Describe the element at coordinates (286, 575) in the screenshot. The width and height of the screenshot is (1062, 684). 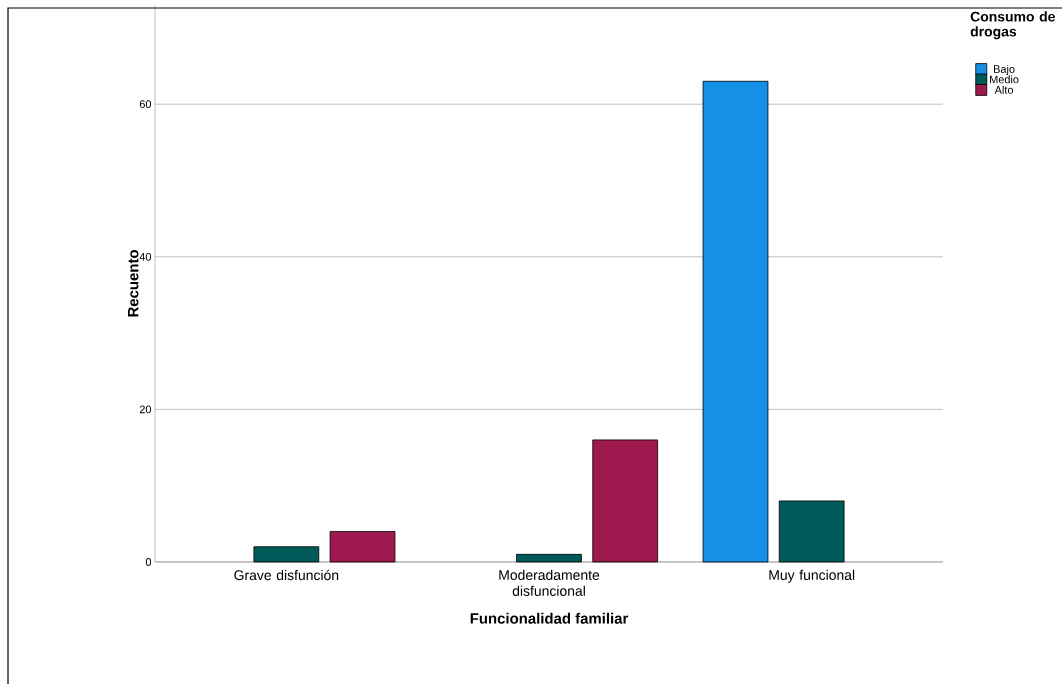
I see `x-tick-label: Grave disfunción` at that location.